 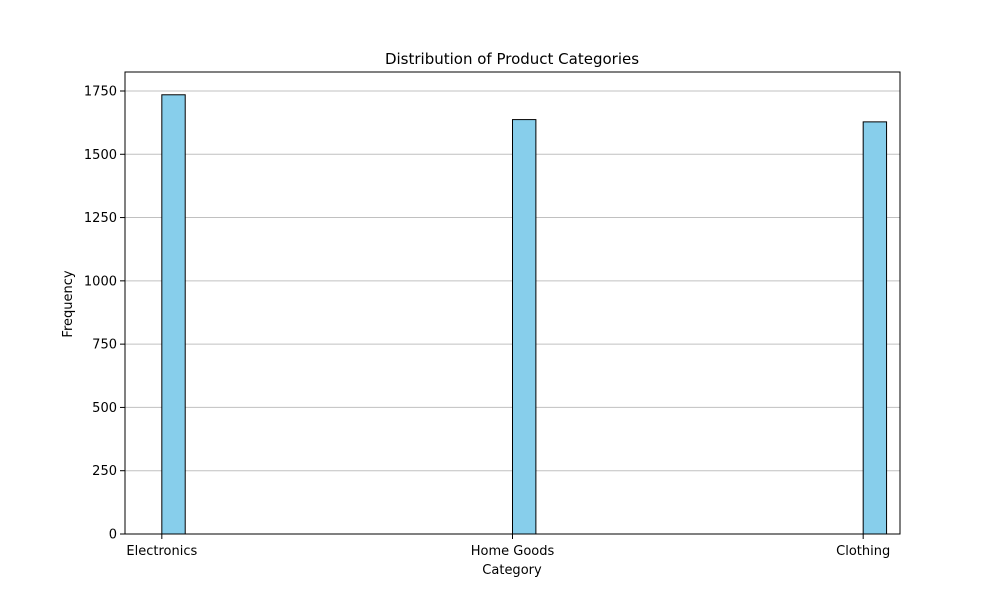 I want to click on x-tick-label-clothing: Clothing, so click(x=863, y=551).